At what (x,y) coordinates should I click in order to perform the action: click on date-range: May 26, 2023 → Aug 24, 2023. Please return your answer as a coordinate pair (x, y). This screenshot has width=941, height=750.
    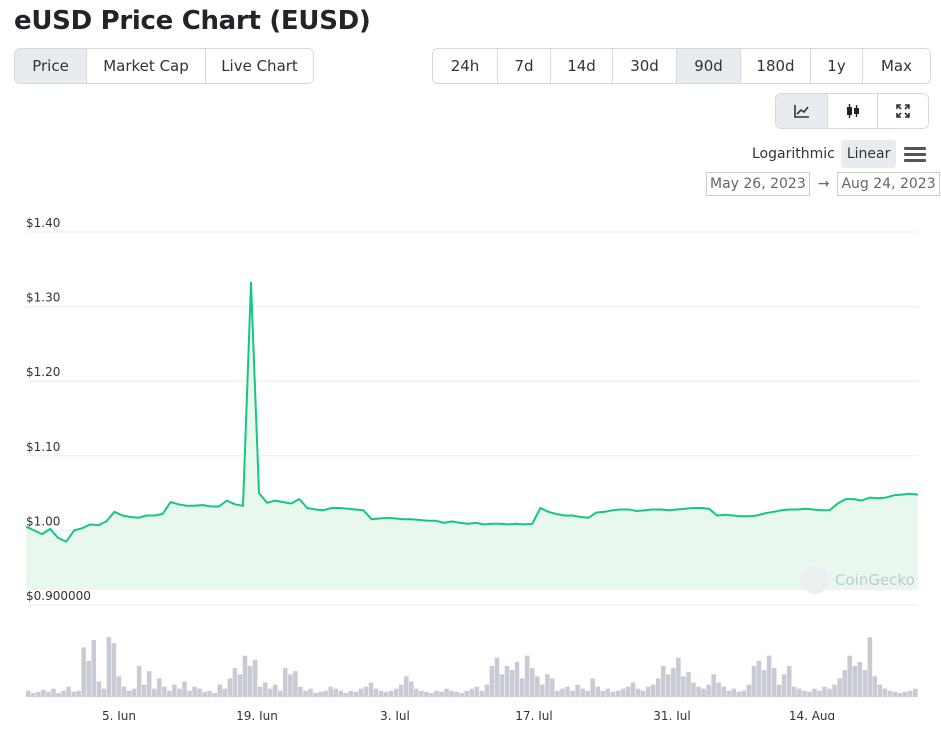
    Looking at the image, I should click on (823, 184).